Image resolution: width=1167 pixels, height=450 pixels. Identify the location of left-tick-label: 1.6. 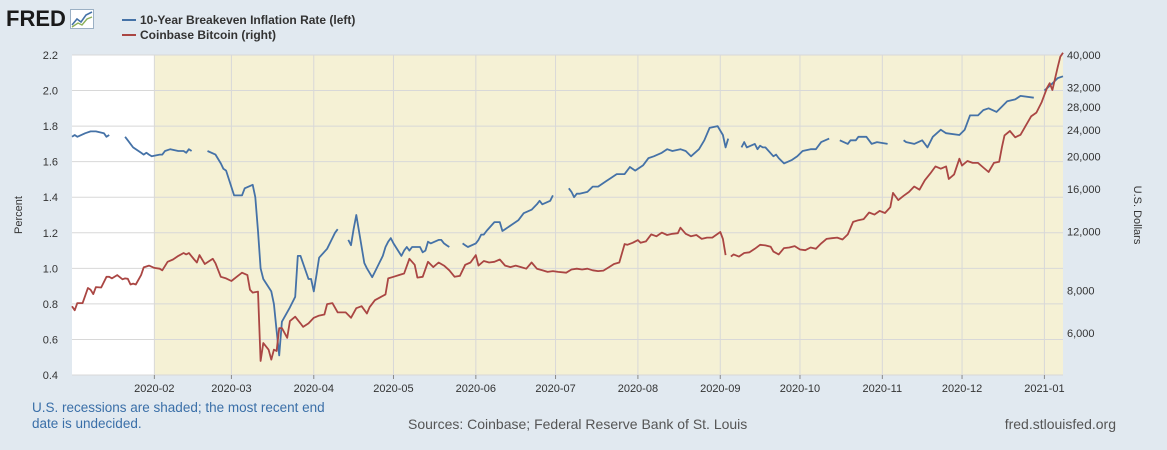
(50, 163).